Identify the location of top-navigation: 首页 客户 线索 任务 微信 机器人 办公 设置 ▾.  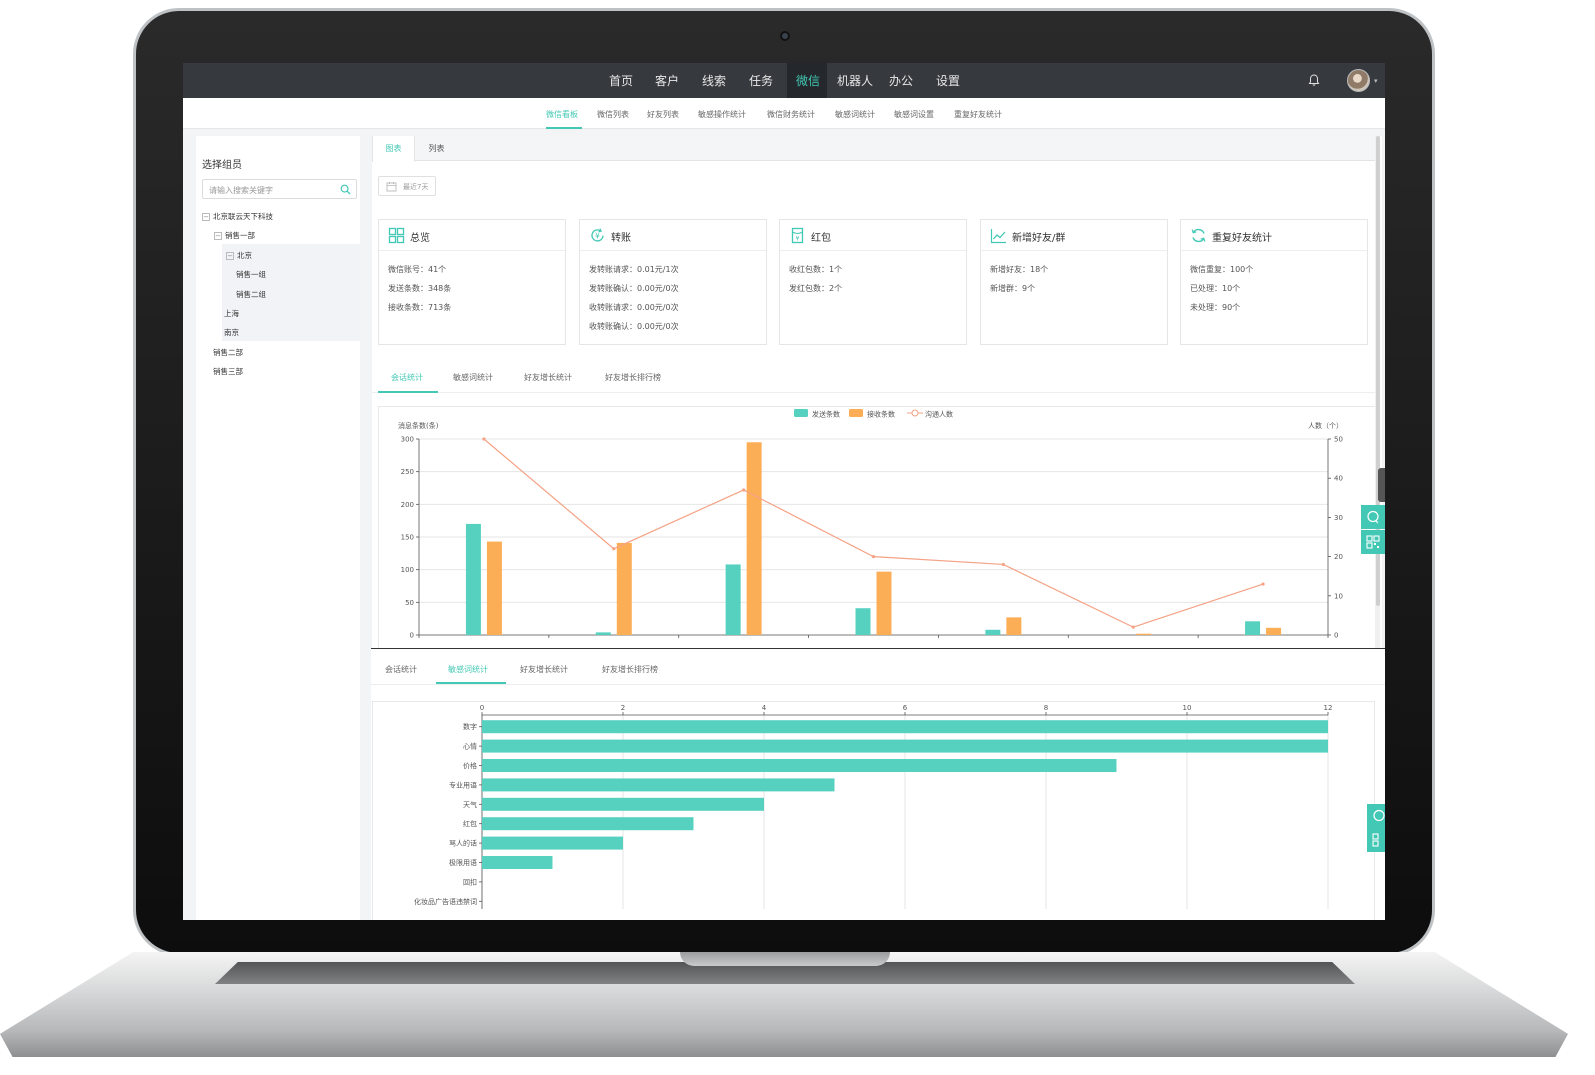
(784, 80).